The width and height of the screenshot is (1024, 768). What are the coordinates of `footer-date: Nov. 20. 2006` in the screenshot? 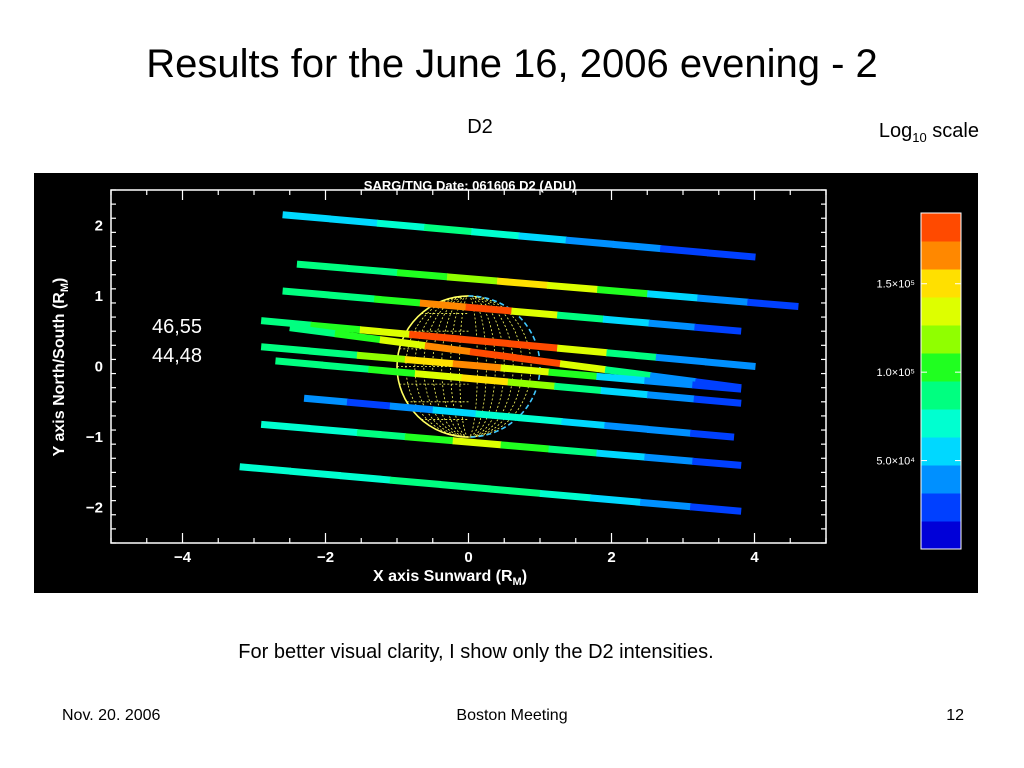 It's located at (111, 715).